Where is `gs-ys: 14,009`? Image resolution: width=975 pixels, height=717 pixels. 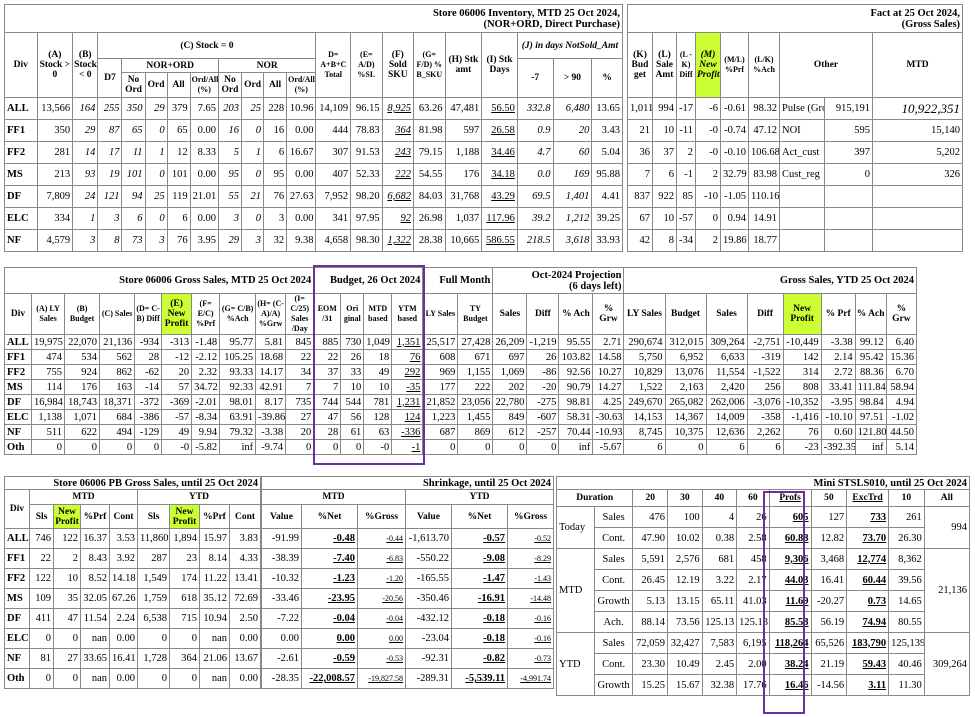
gs-ys: 14,009 is located at coordinates (726, 417).